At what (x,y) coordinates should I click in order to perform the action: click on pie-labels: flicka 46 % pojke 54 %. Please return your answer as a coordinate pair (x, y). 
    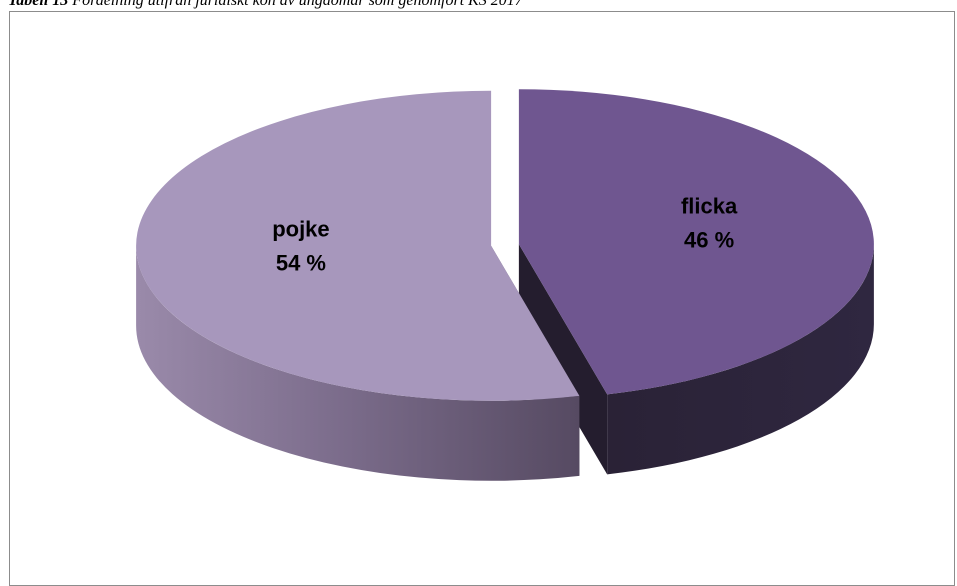
    Looking at the image, I should click on (505, 235).